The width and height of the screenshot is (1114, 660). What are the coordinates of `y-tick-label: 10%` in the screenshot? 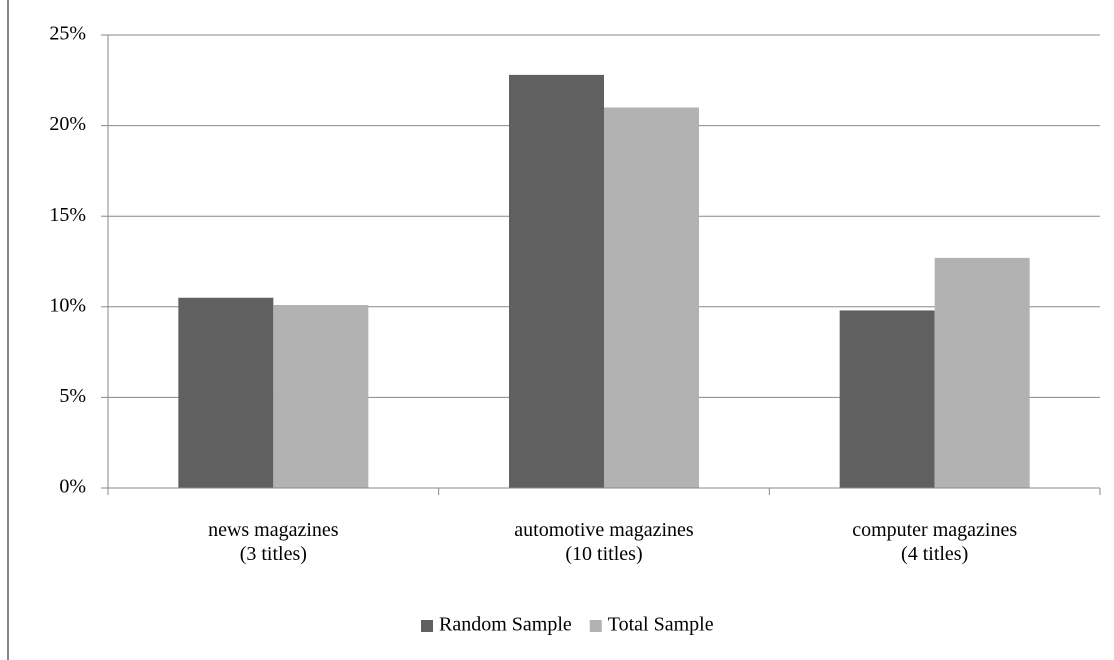 It's located at (67, 305).